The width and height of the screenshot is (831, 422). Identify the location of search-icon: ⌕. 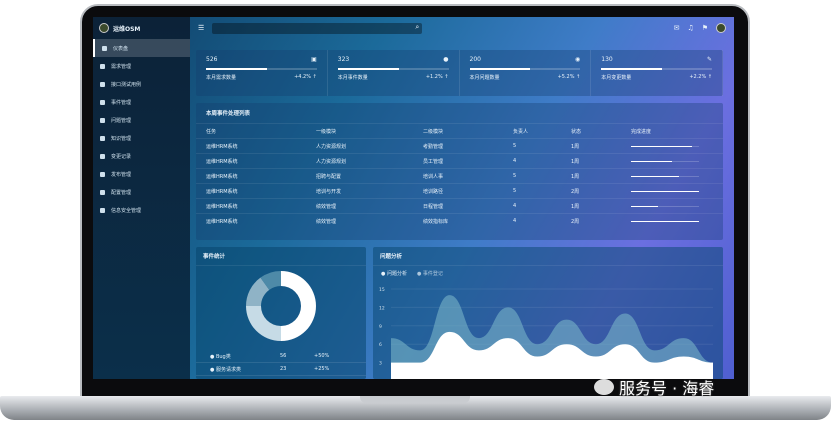
(417, 26).